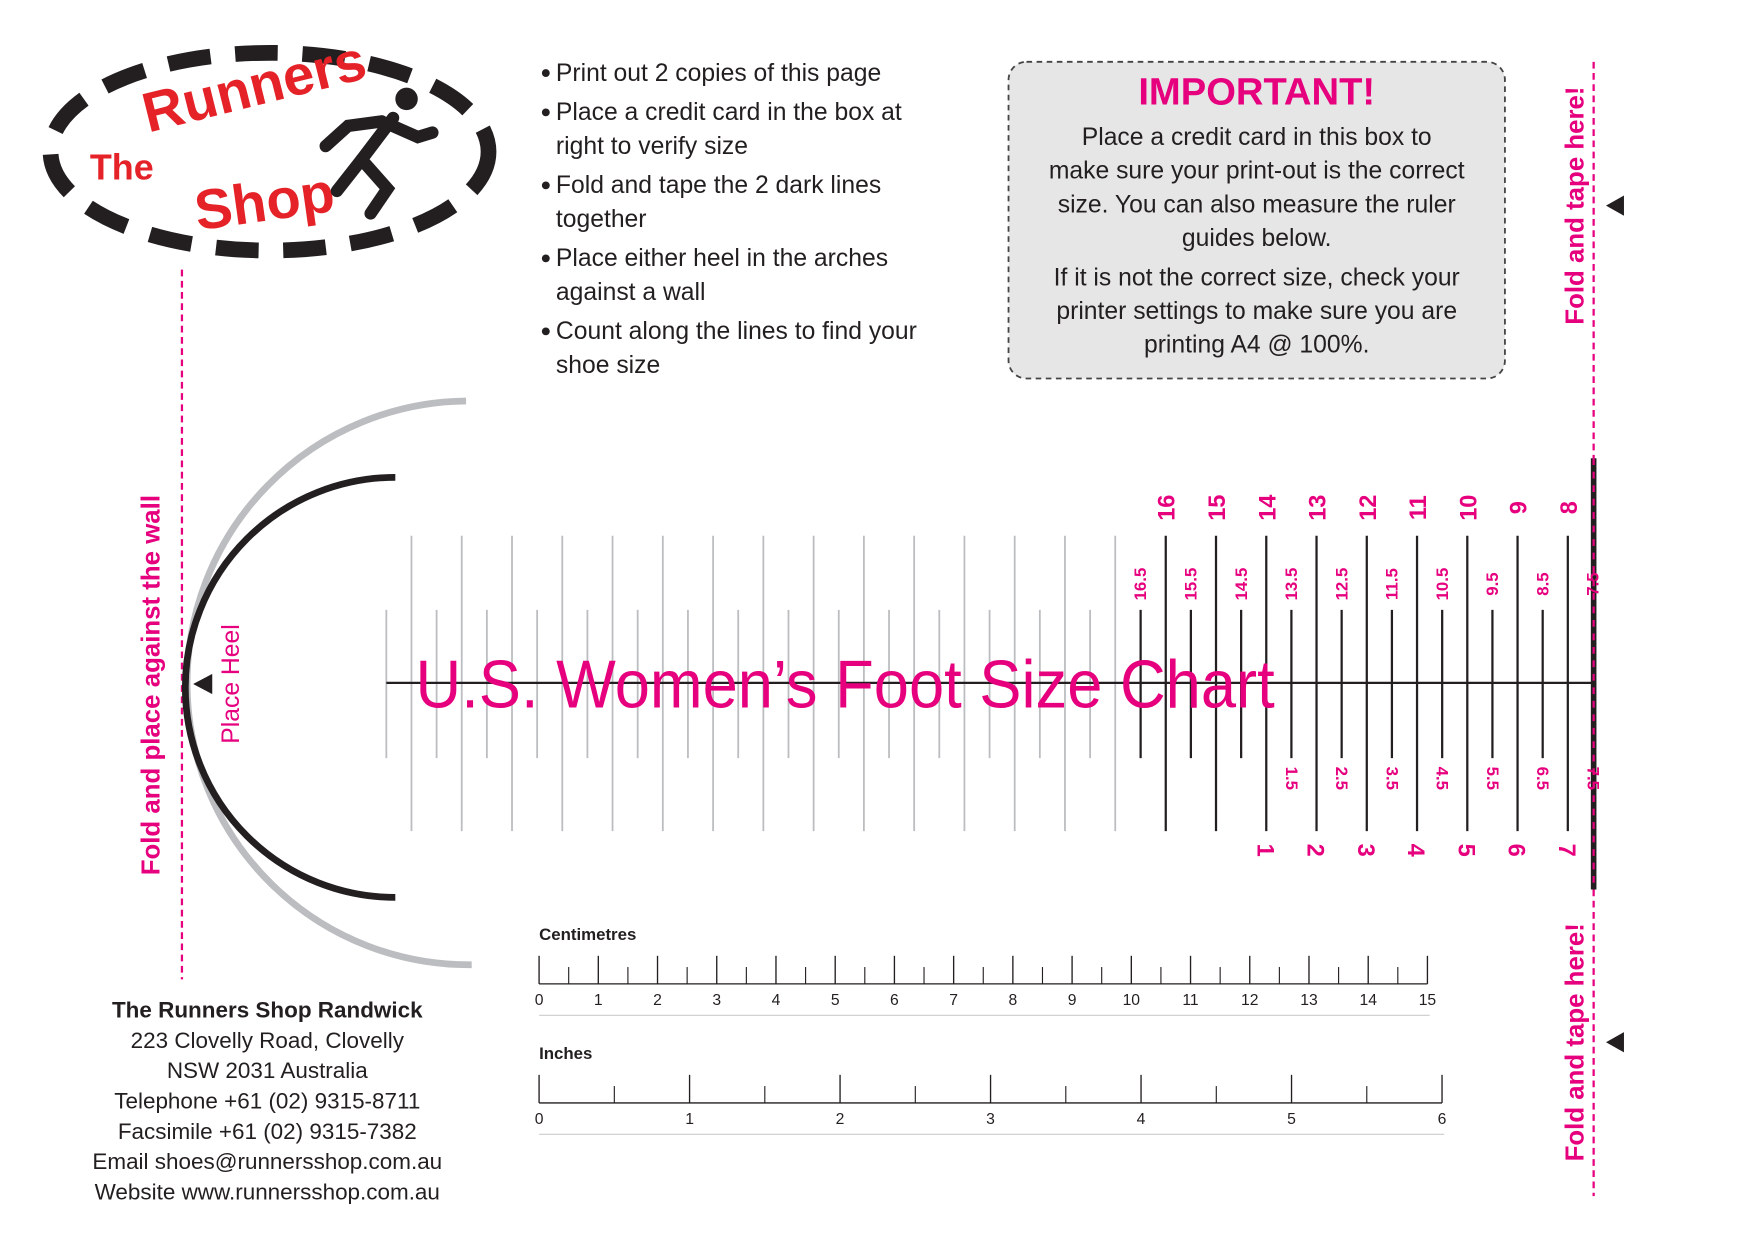  Describe the element at coordinates (1592, 778) in the screenshot. I see `lower-half-size: 7.5` at that location.